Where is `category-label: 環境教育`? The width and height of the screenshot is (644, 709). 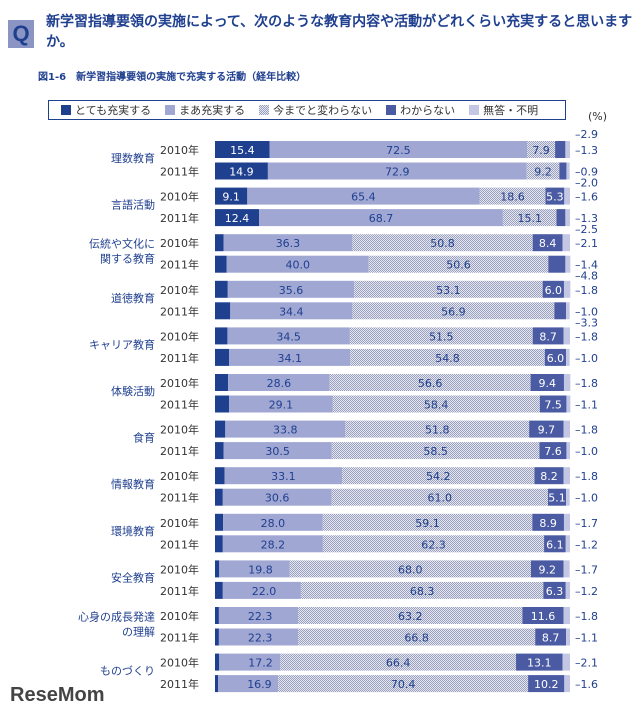 category-label: 環境教育 is located at coordinates (133, 531).